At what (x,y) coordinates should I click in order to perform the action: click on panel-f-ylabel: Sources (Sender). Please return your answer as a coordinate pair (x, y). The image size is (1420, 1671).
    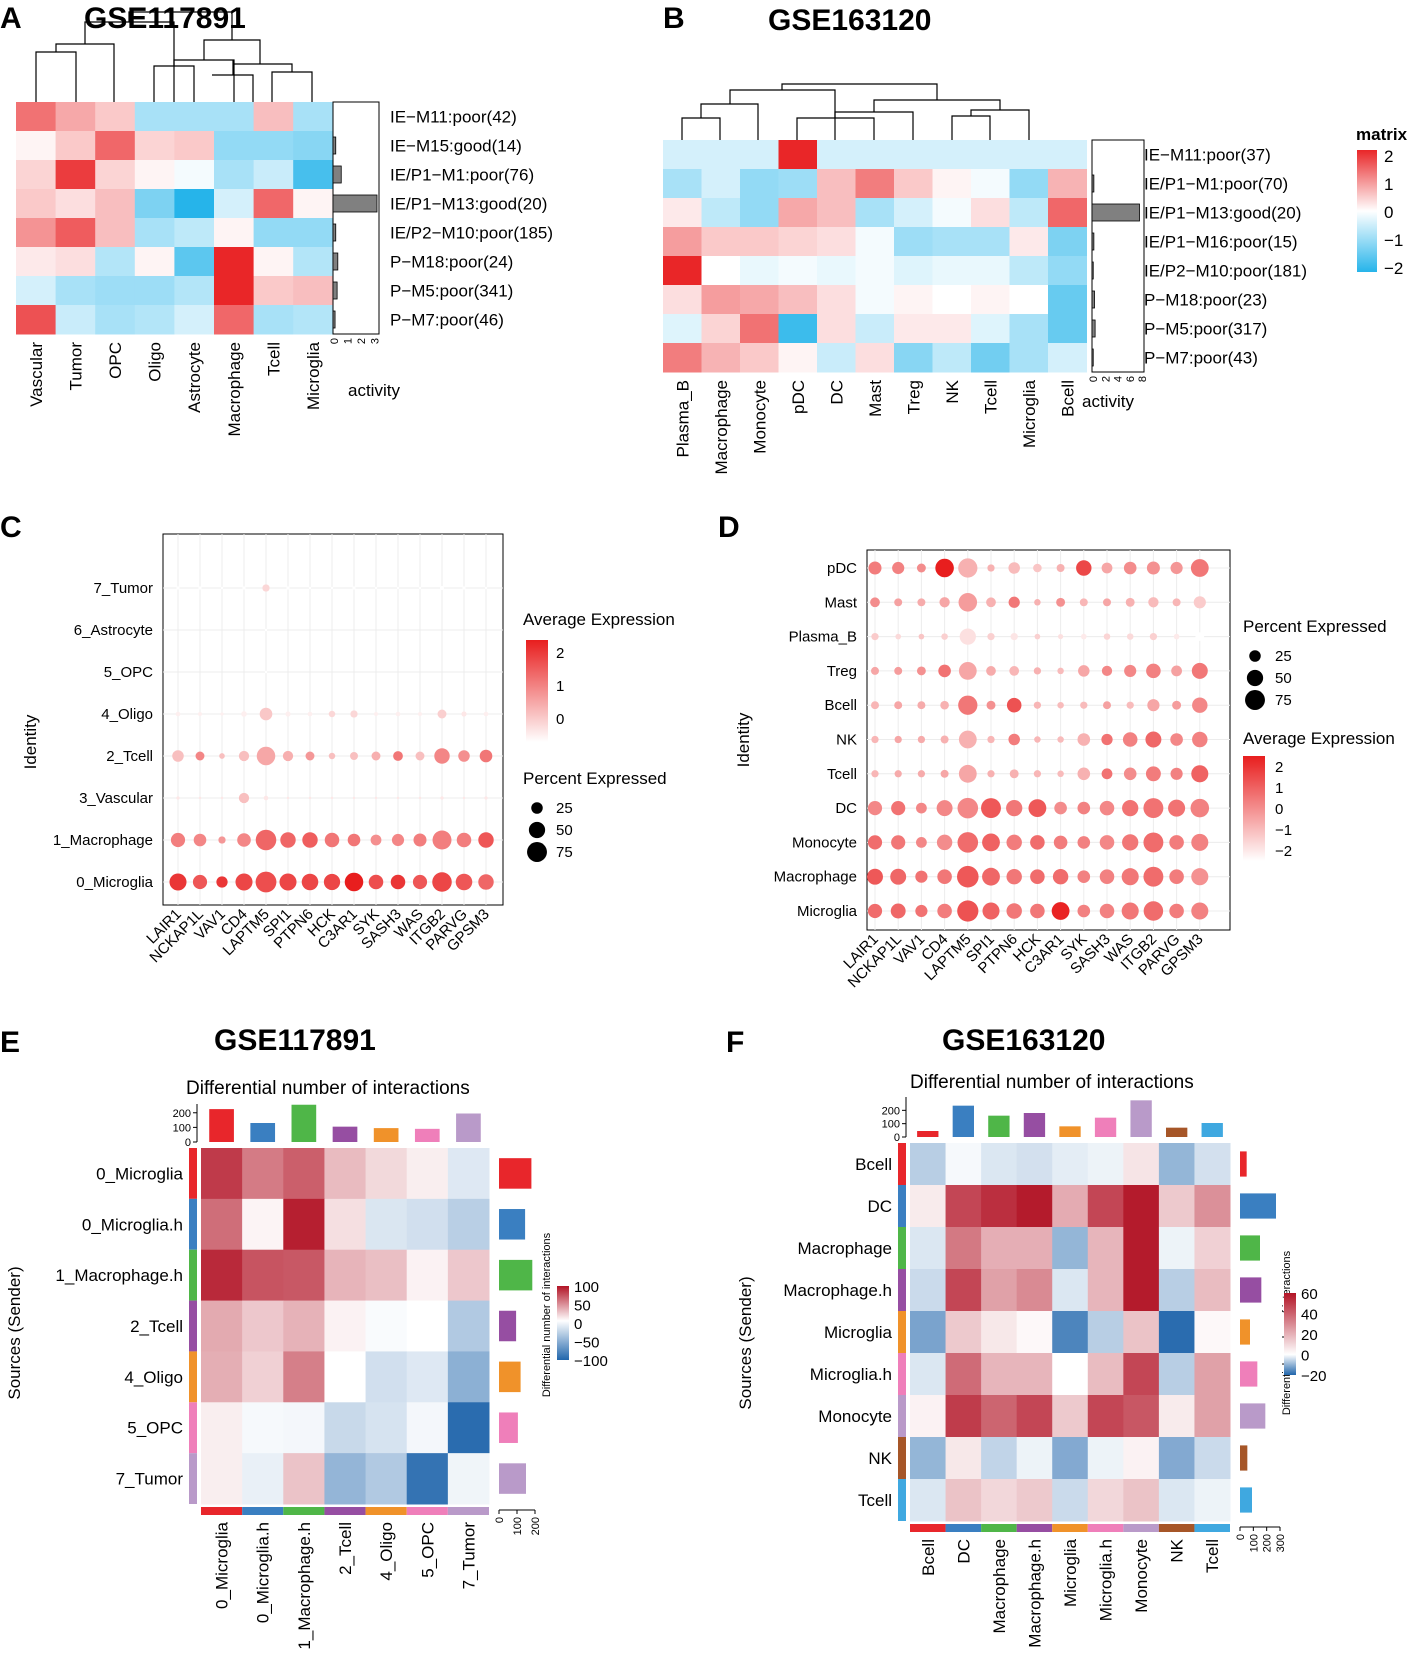
    Looking at the image, I should click on (745, 1342).